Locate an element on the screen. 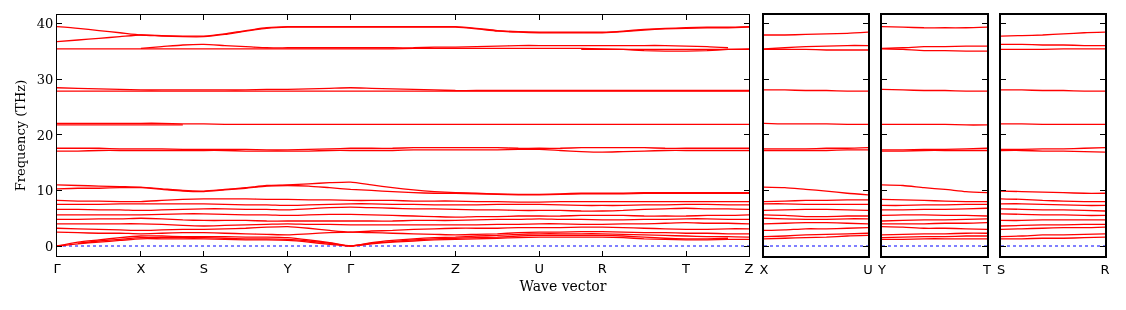 The width and height of the screenshot is (1126, 310). y-tick-label: 20 is located at coordinates (45, 135).